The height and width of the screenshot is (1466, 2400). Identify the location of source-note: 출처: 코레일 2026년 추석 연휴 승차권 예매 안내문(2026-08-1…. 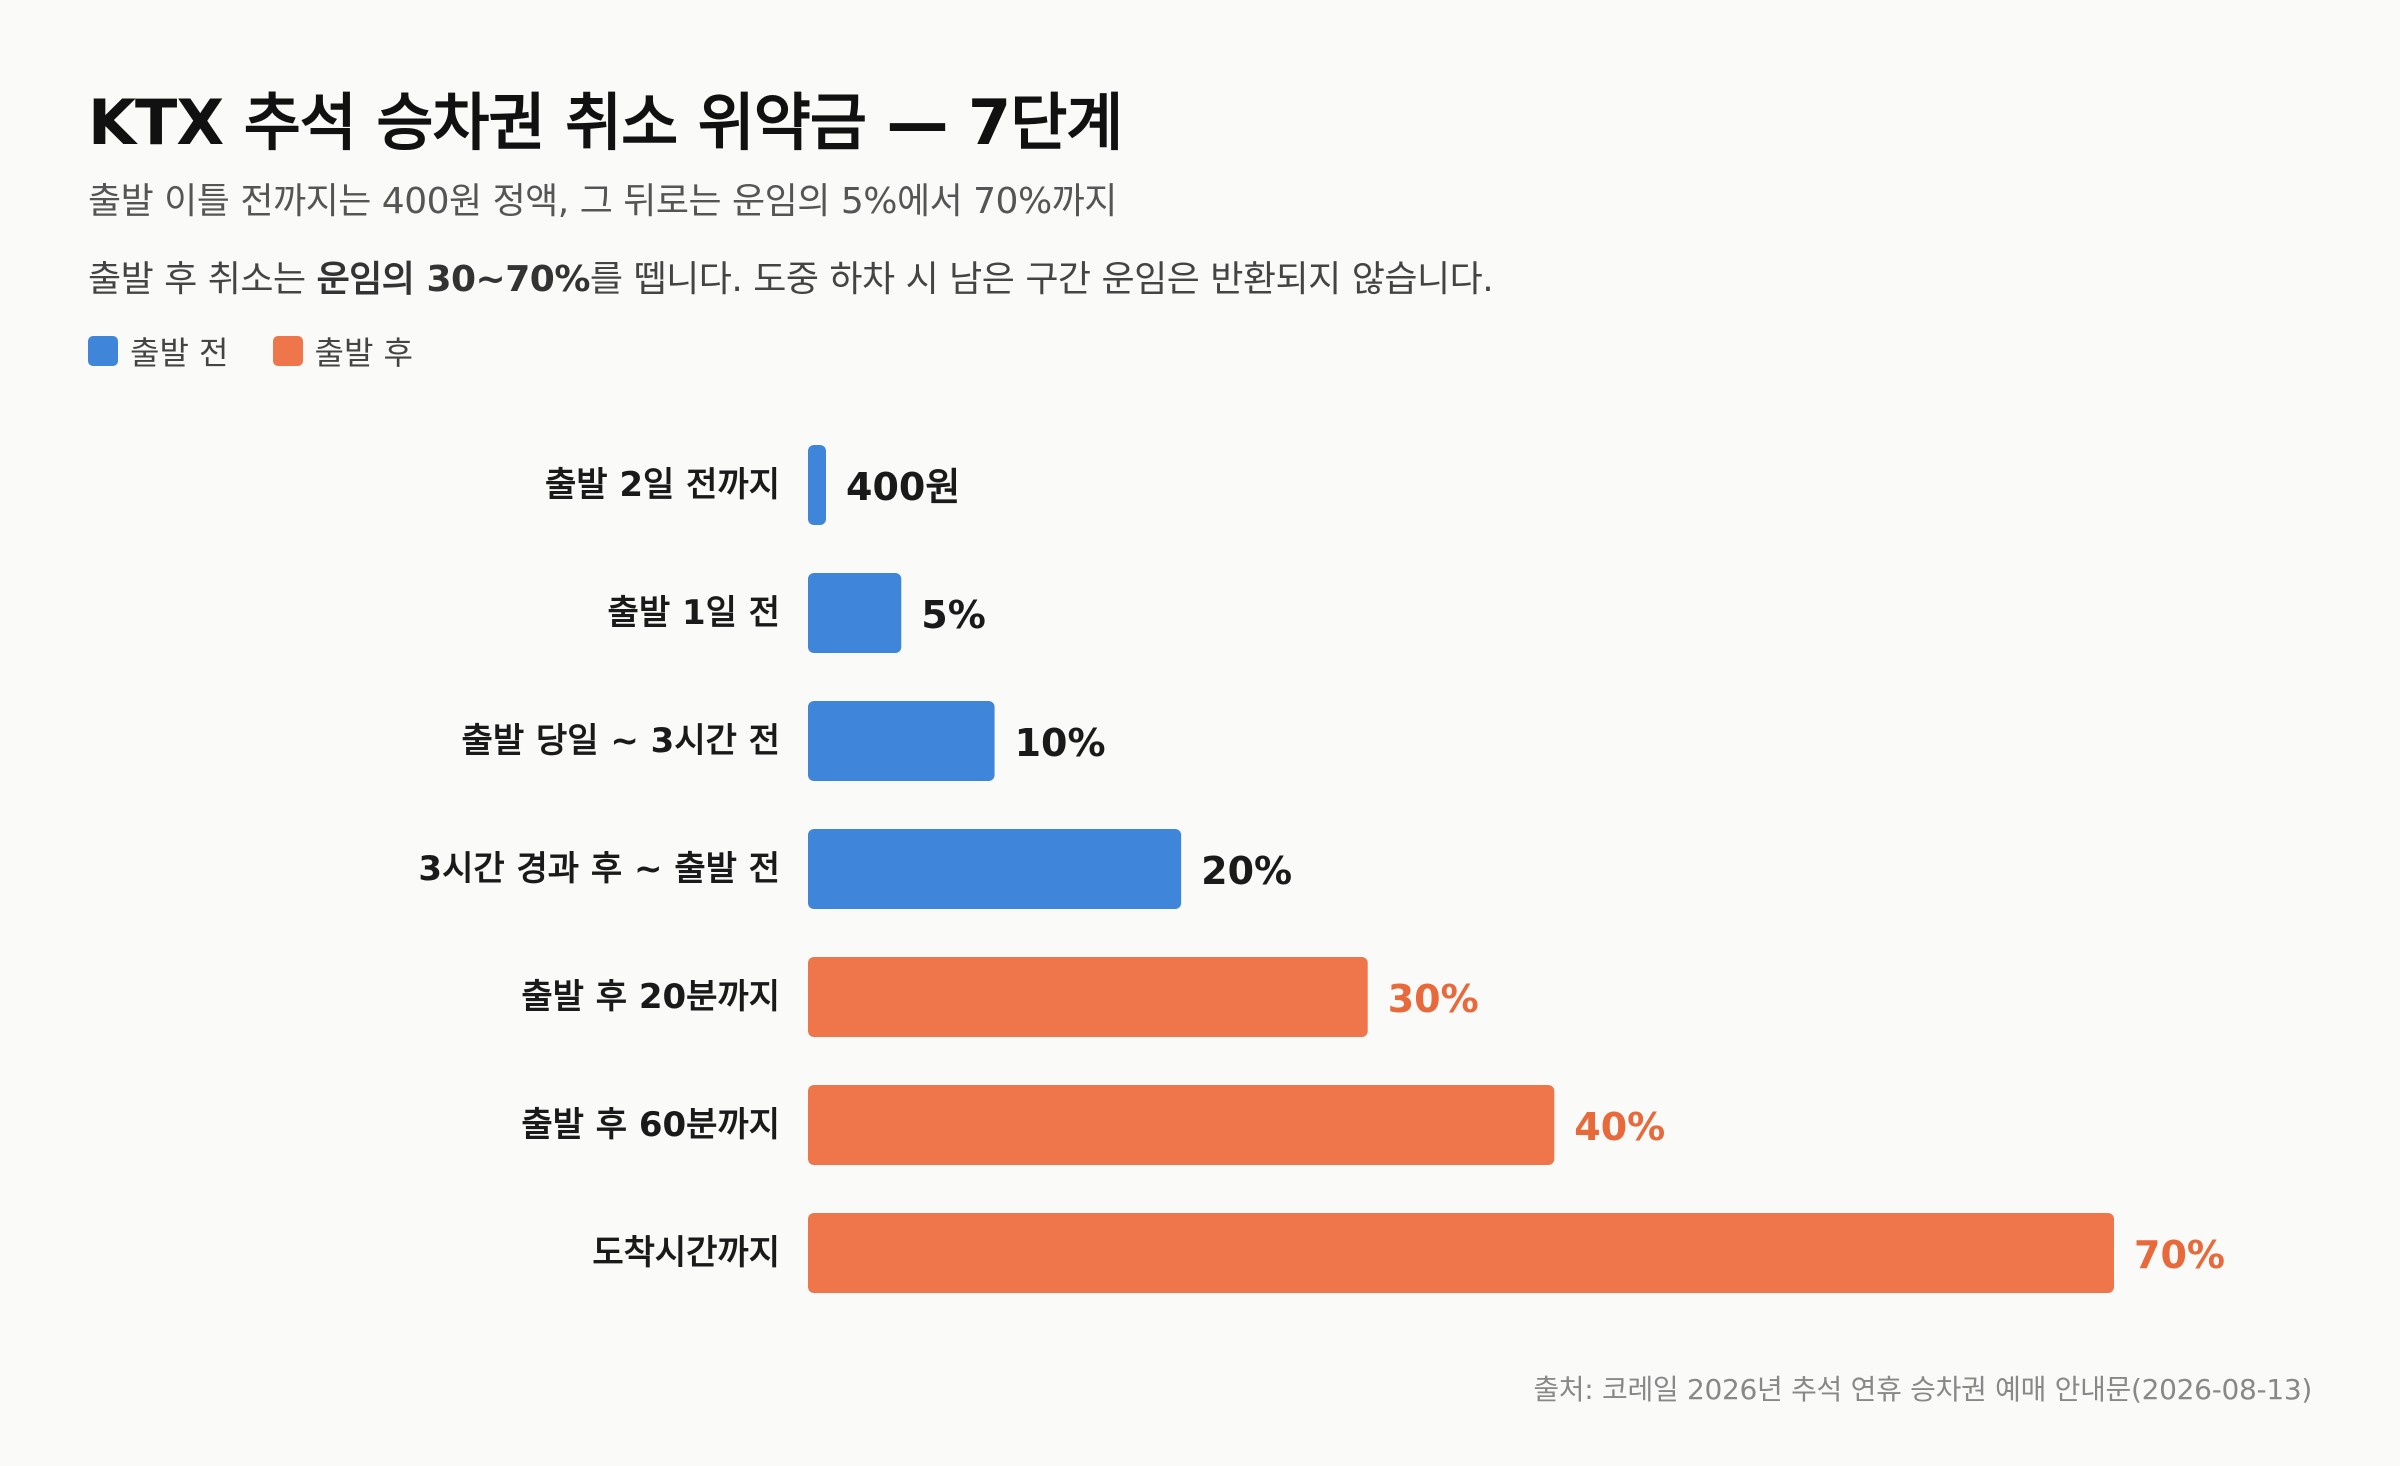
(1922, 1389).